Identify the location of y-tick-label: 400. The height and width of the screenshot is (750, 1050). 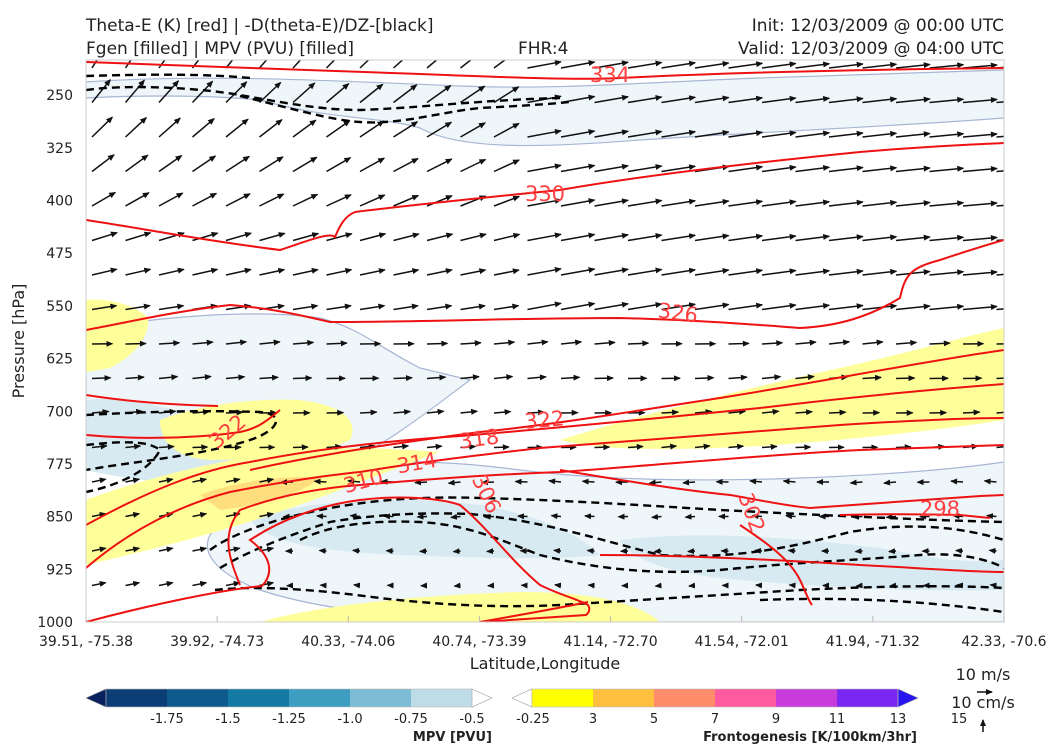
(59, 202).